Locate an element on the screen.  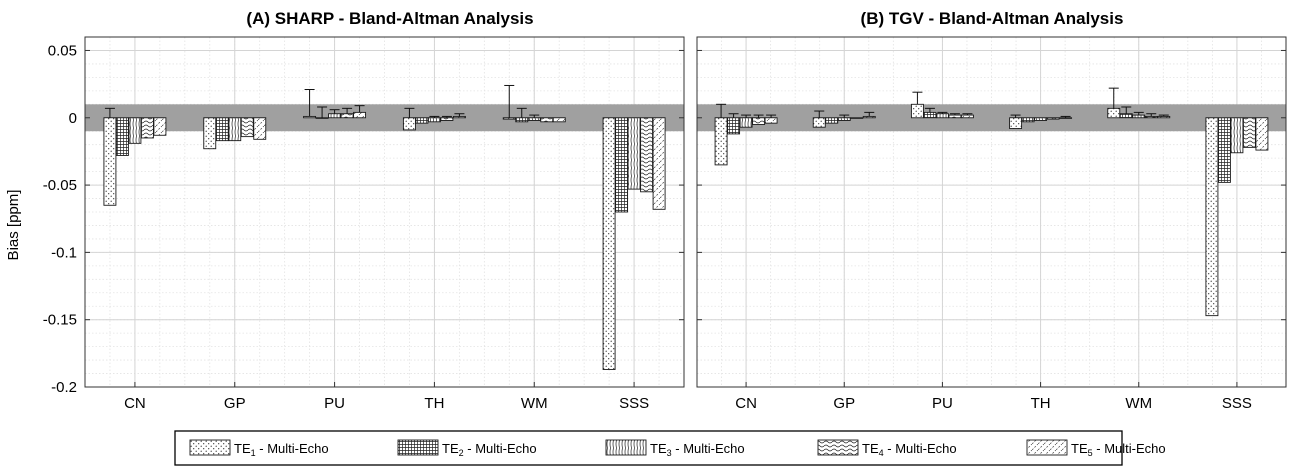
legend-item: TE1 - Multi-Echo is located at coordinates (259, 448).